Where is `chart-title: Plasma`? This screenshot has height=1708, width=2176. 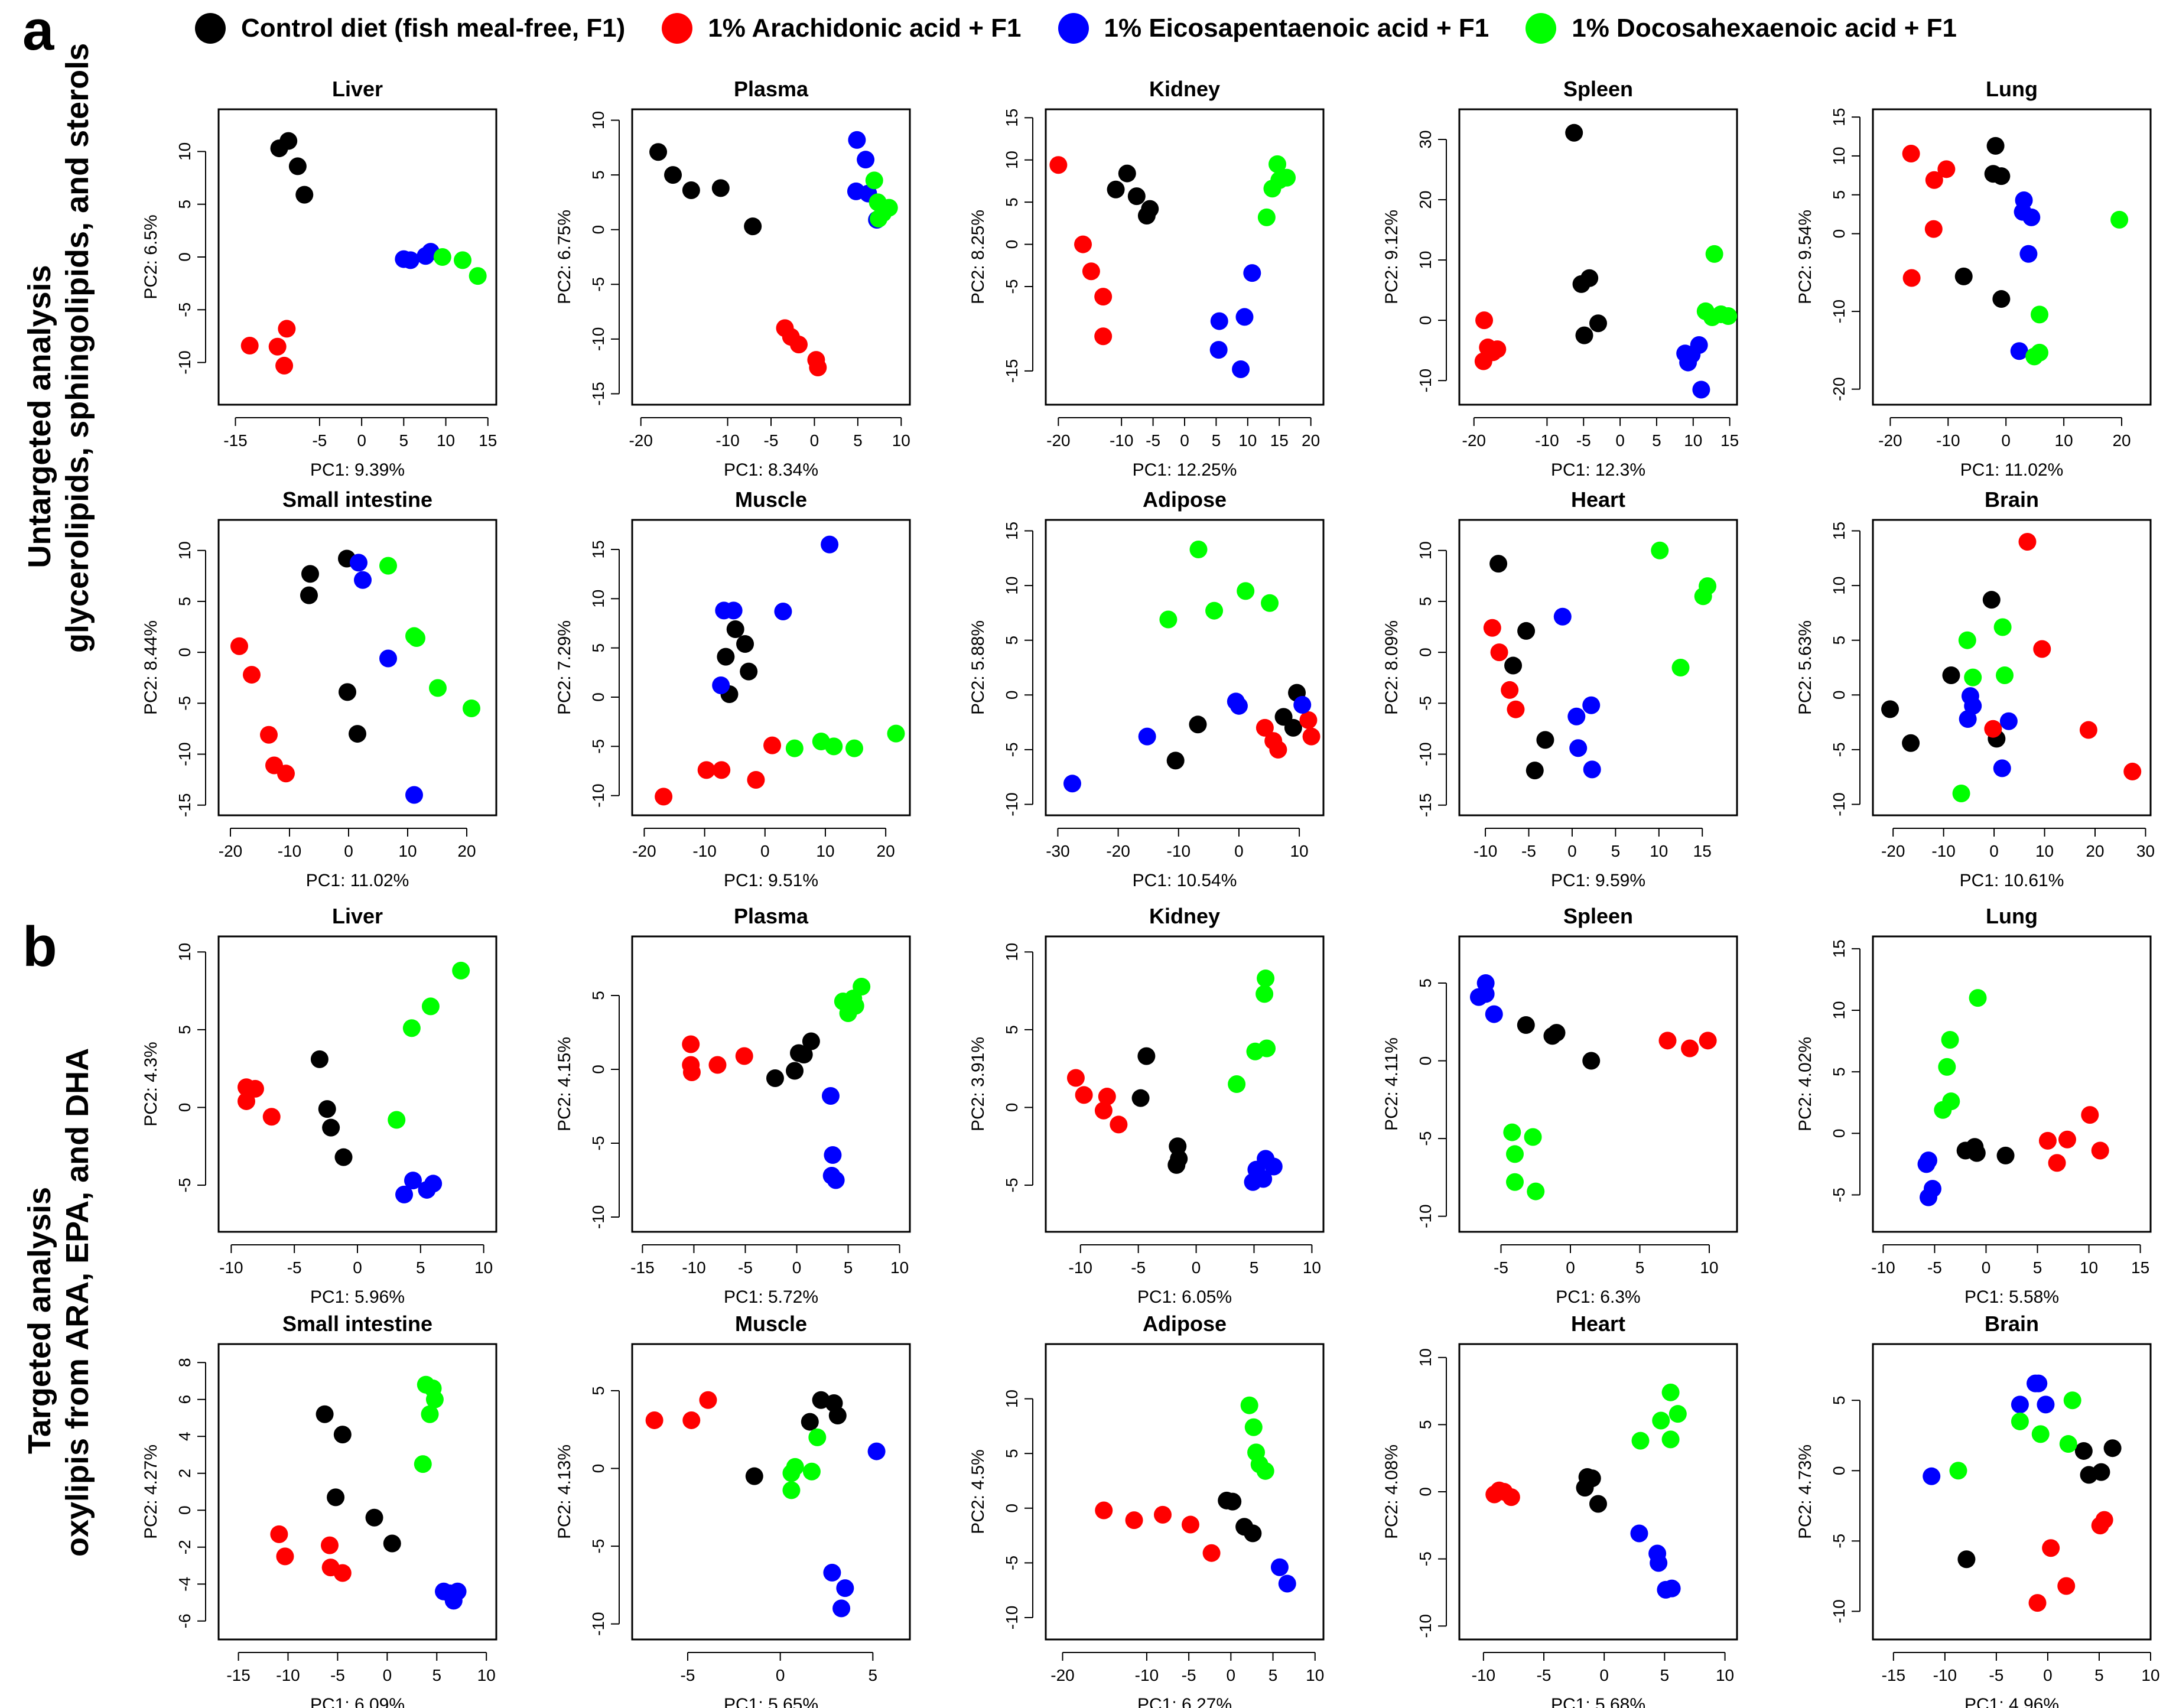
chart-title: Plasma is located at coordinates (771, 89).